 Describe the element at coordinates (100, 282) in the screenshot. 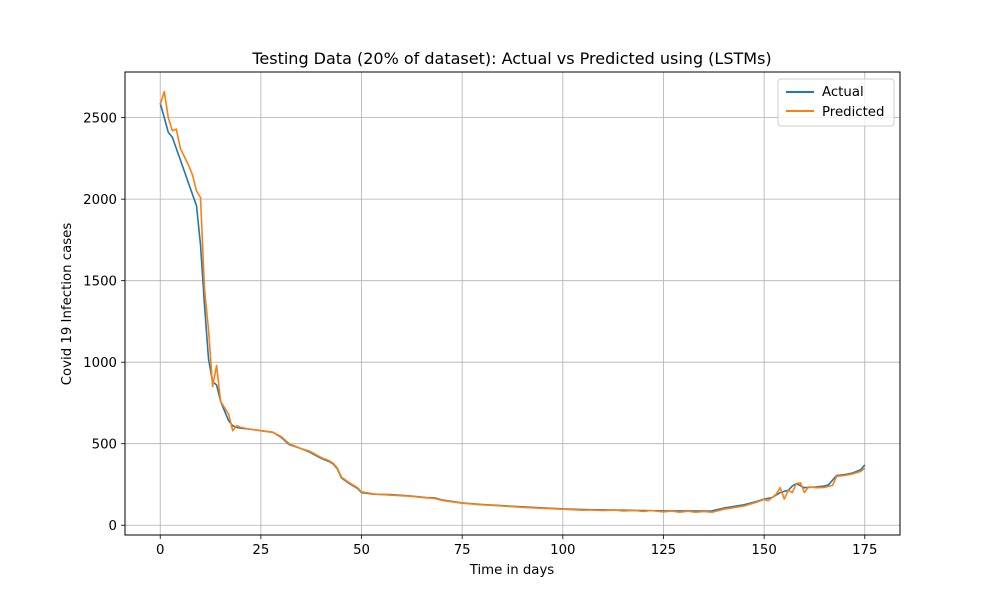

I see `y-tick-label: 1500` at that location.